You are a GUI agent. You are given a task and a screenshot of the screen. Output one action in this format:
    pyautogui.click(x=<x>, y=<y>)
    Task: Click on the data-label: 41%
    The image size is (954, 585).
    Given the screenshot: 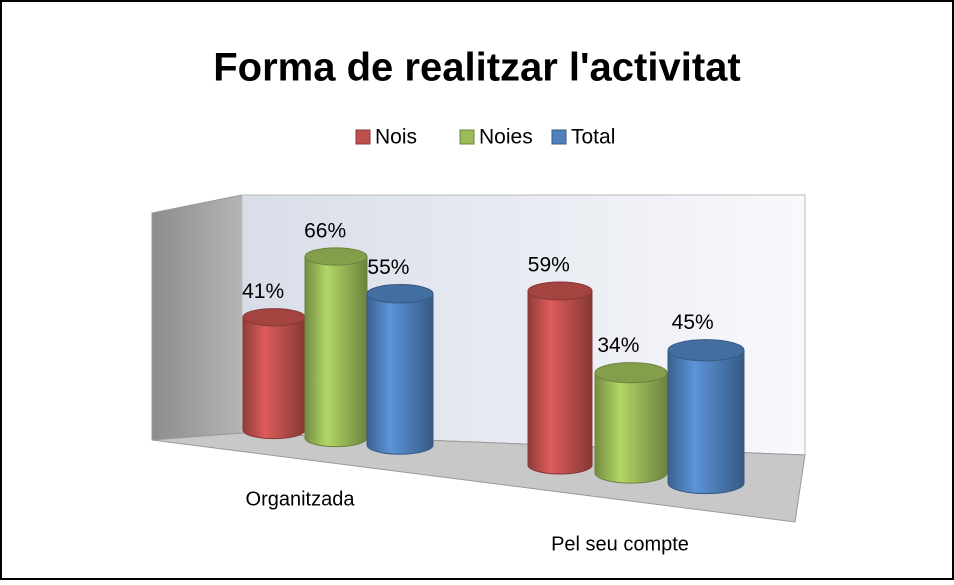 What is the action you would take?
    pyautogui.click(x=263, y=291)
    